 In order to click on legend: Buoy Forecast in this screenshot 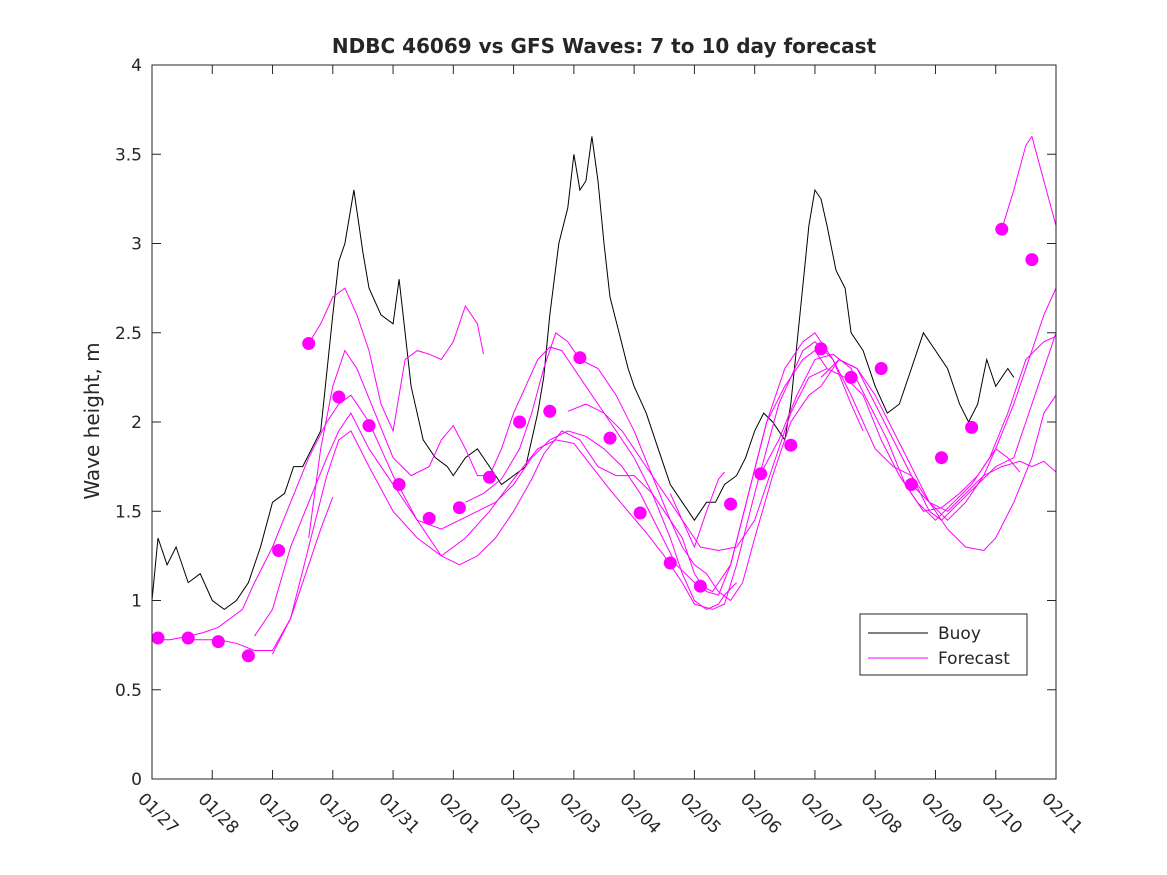, I will do `click(943, 644)`.